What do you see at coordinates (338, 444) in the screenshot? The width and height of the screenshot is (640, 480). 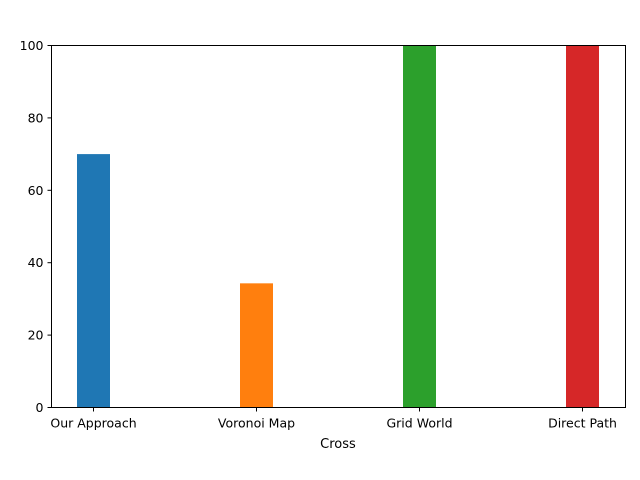 I see `x-axis-label: Cross` at bounding box center [338, 444].